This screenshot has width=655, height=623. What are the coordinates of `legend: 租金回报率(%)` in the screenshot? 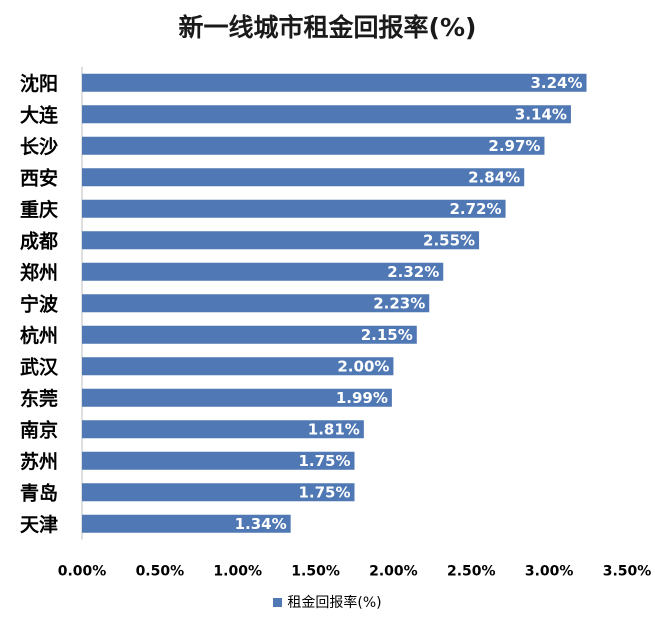 It's located at (327, 602).